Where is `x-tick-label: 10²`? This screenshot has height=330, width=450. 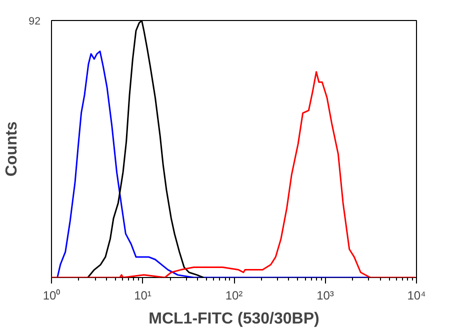 x-tick-label: 10² is located at coordinates (234, 295).